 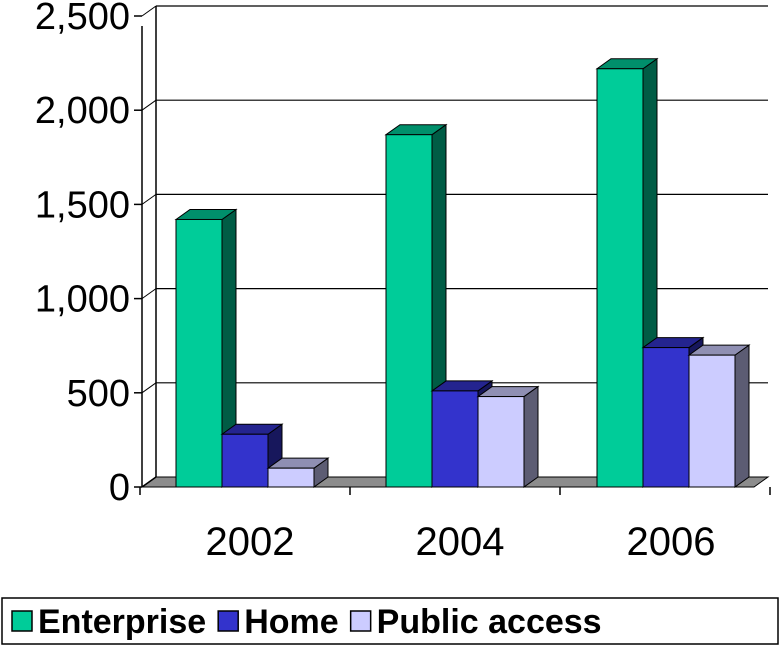 What do you see at coordinates (149, 482) in the screenshot?
I see `y-axis-base-edge` at bounding box center [149, 482].